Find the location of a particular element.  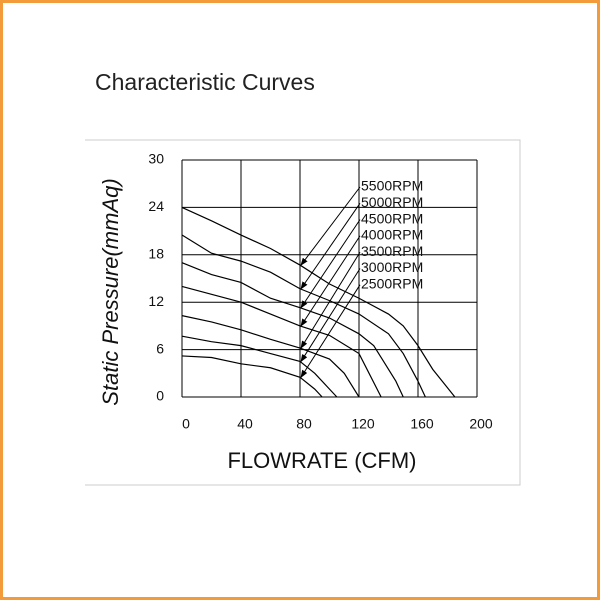

legend-label: 3000RPM is located at coordinates (392, 267).